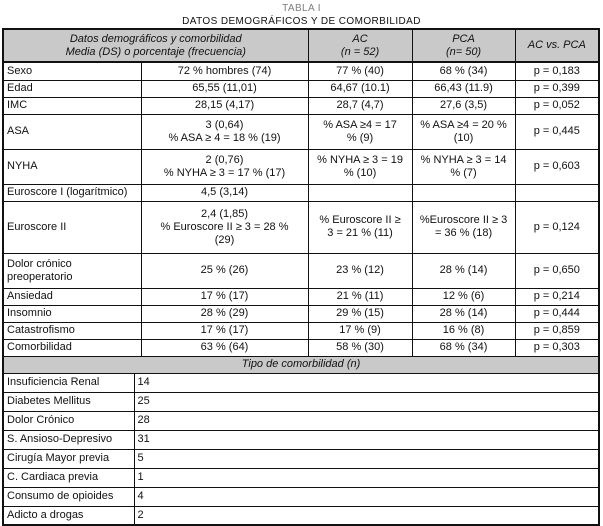  What do you see at coordinates (72, 313) in the screenshot?
I see `row-label: Insomnio` at bounding box center [72, 313].